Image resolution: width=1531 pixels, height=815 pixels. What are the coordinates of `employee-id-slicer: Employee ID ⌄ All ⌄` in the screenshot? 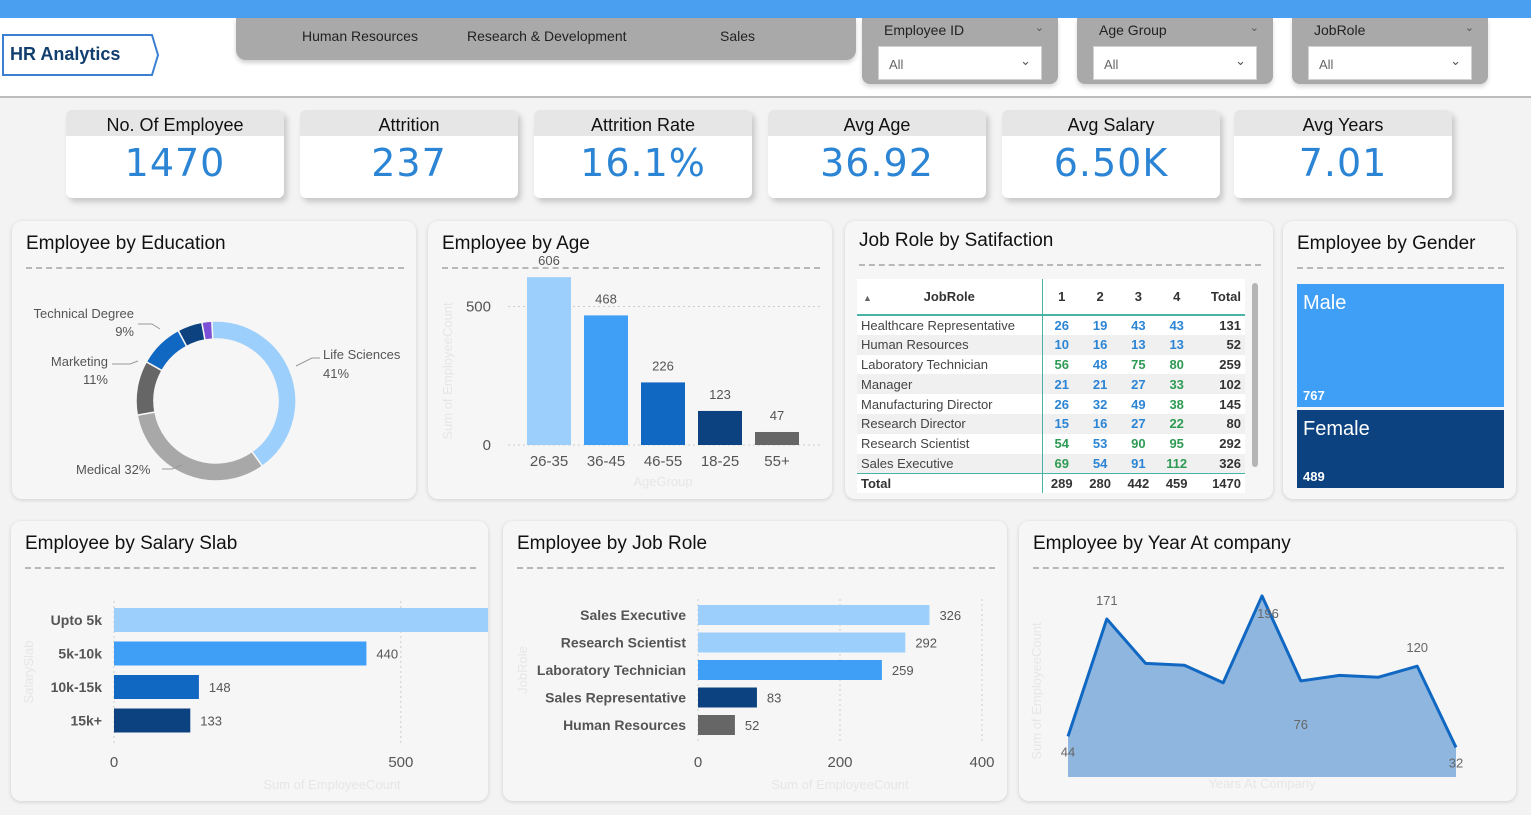 It's located at (960, 51).